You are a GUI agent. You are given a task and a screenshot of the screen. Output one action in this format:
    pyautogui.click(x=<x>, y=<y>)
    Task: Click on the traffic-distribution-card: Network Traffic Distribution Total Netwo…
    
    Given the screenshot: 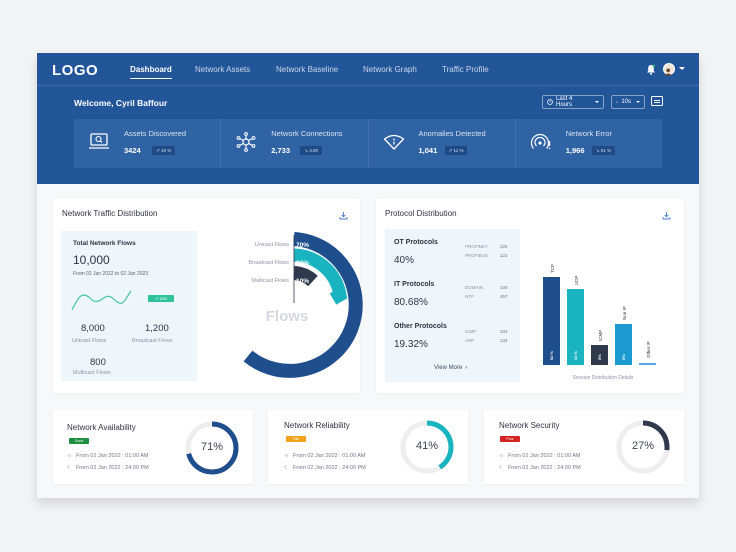 What is the action you would take?
    pyautogui.click(x=208, y=296)
    